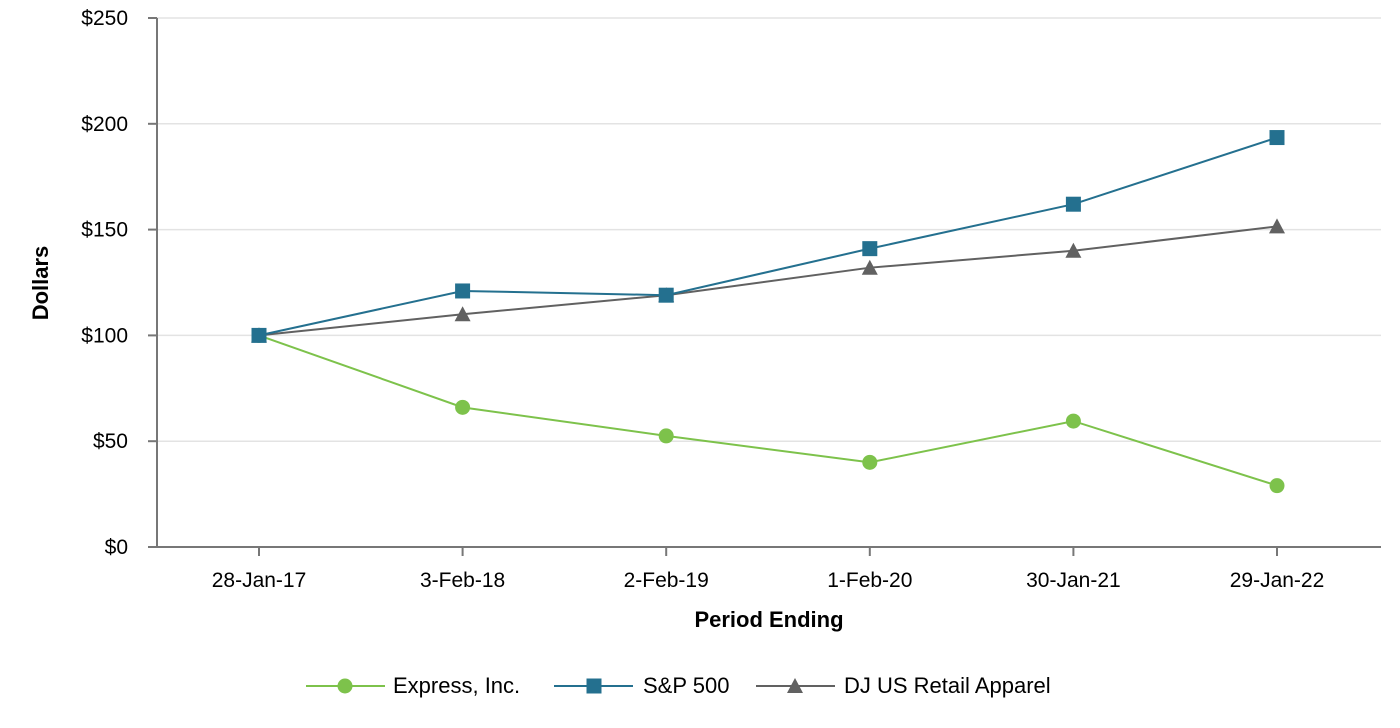 This screenshot has width=1400, height=728. Describe the element at coordinates (947, 685) in the screenshot. I see `legend-label-dj-retail: DJ US Retail Apparel` at that location.